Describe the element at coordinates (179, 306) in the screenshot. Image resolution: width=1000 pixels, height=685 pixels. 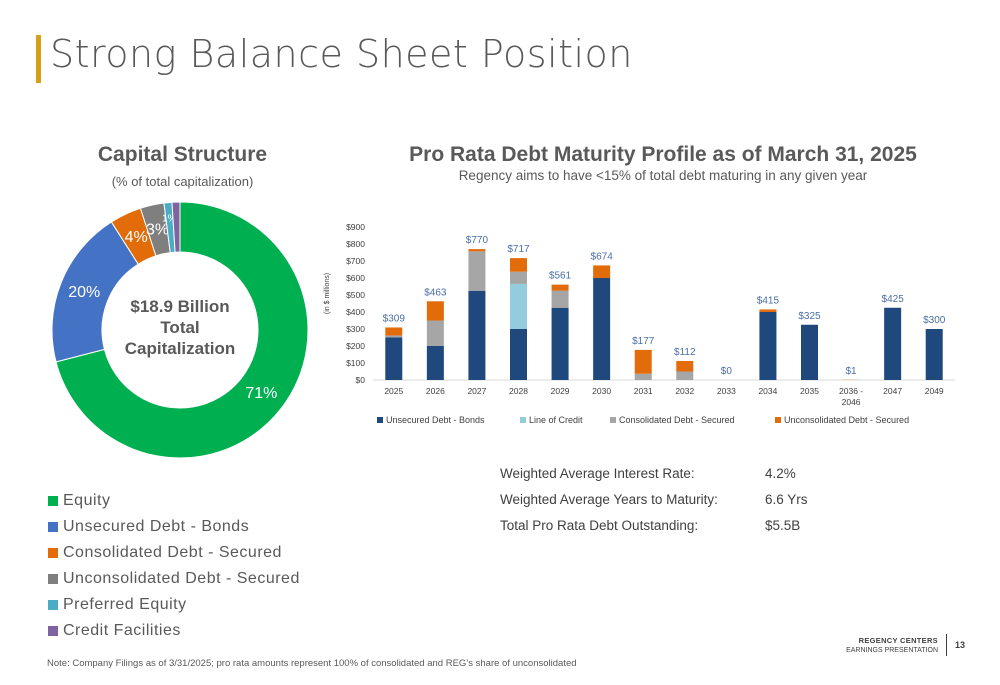
I see `donut-center-label: $18.9 Billion` at that location.